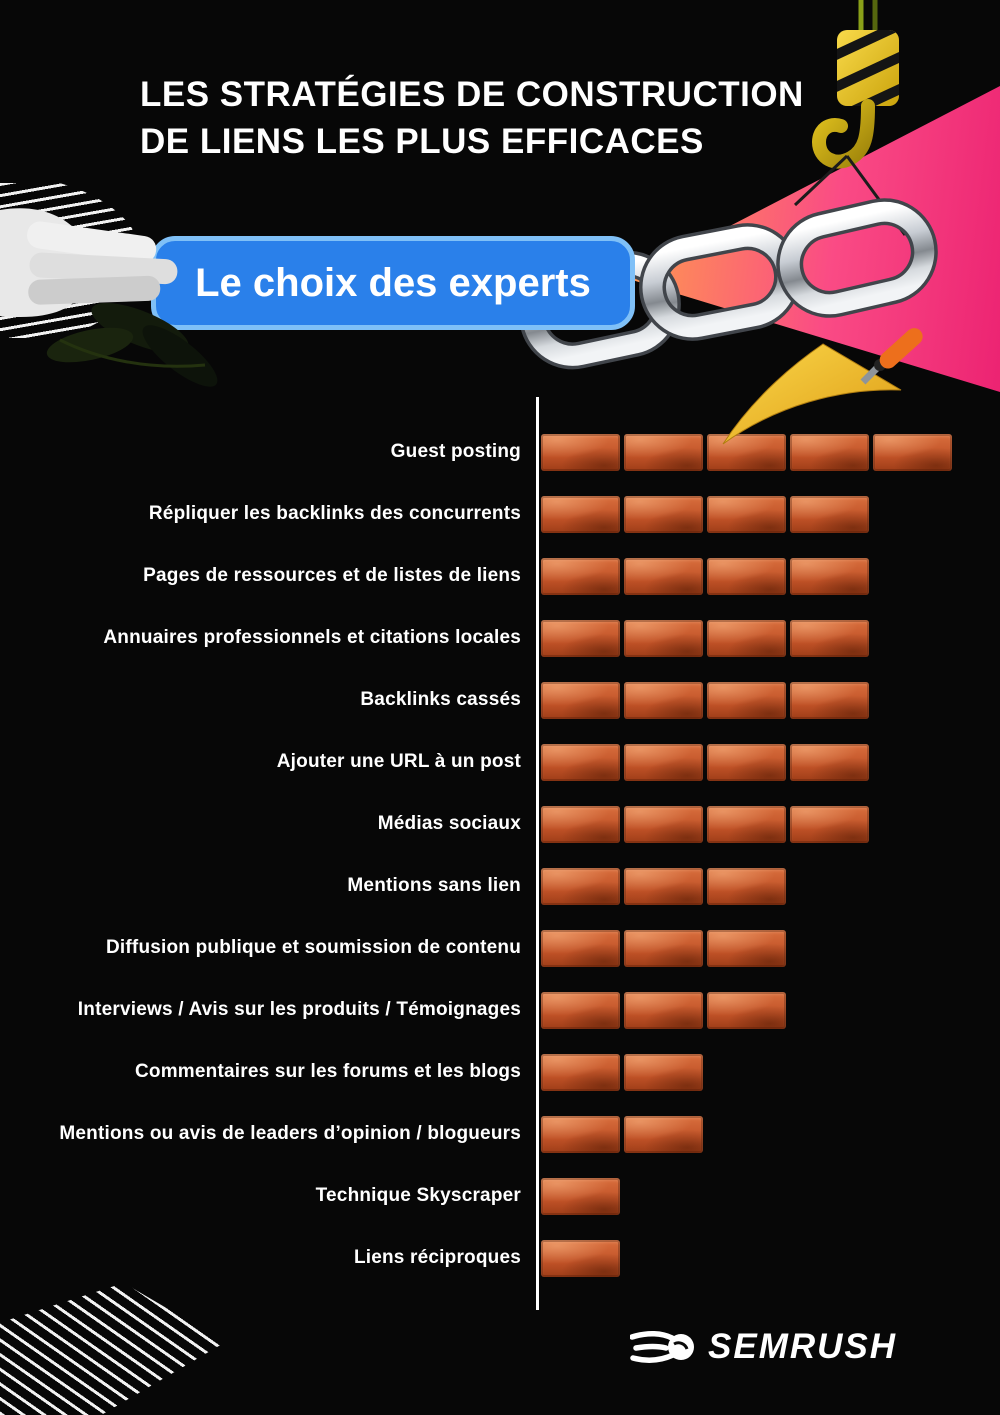 The width and height of the screenshot is (1000, 1415). I want to click on category-label: Guest posting, so click(455, 451).